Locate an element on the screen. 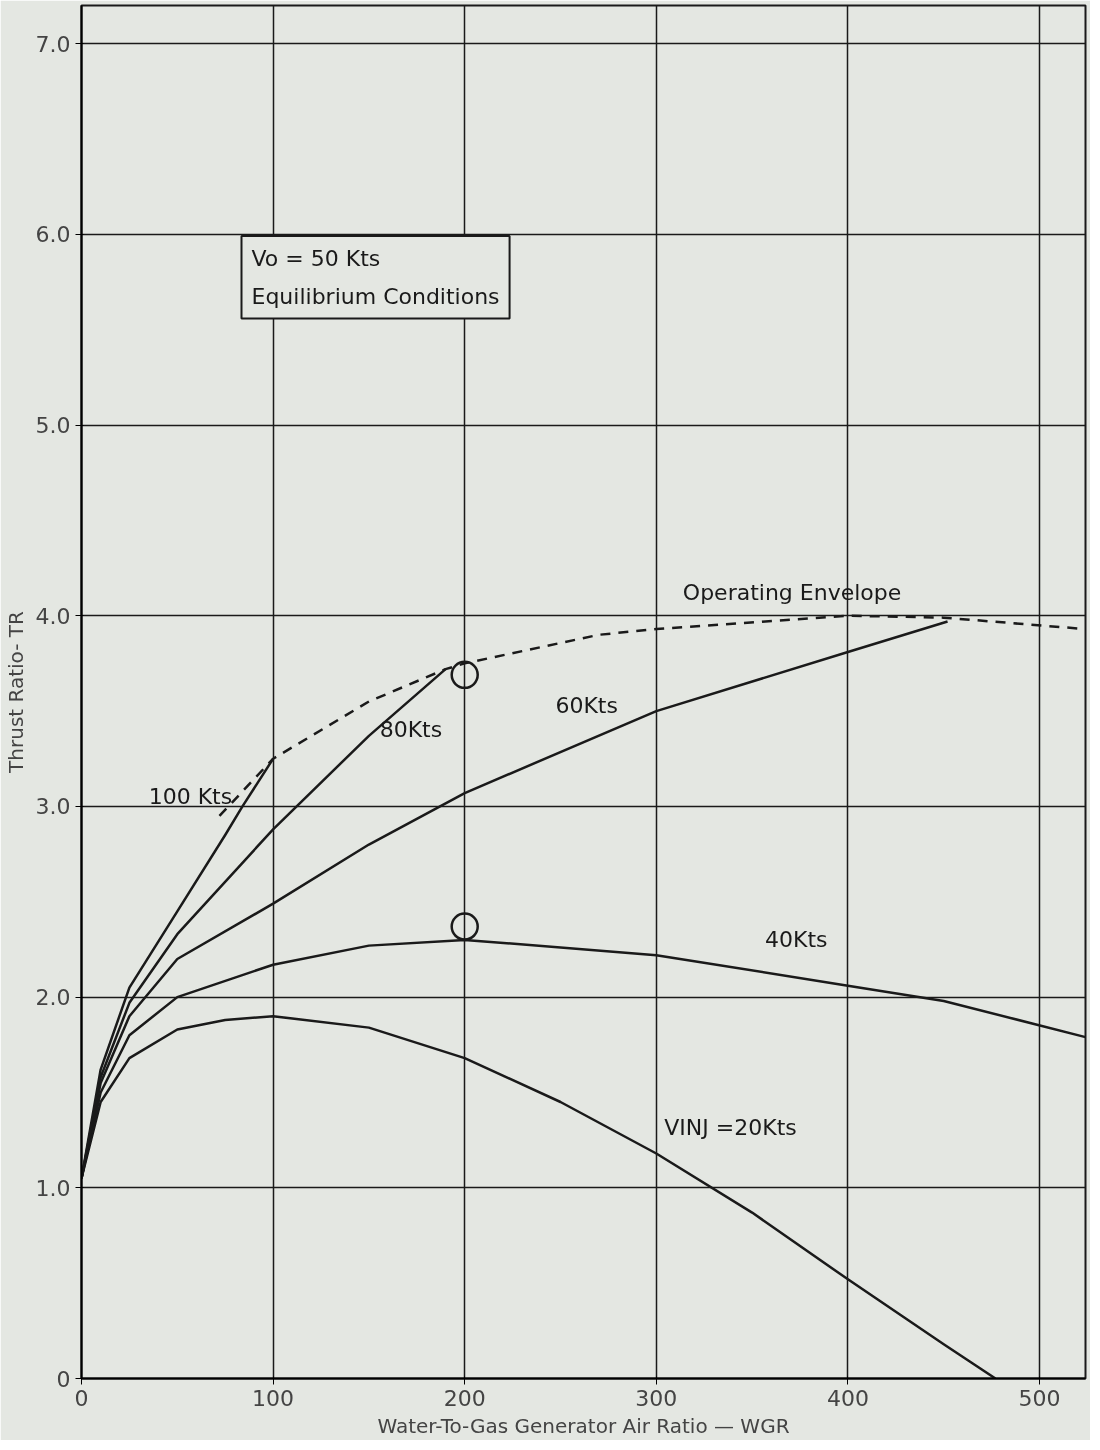 The image size is (1100, 1450). series-label: VINJ =20Kts is located at coordinates (730, 1127).